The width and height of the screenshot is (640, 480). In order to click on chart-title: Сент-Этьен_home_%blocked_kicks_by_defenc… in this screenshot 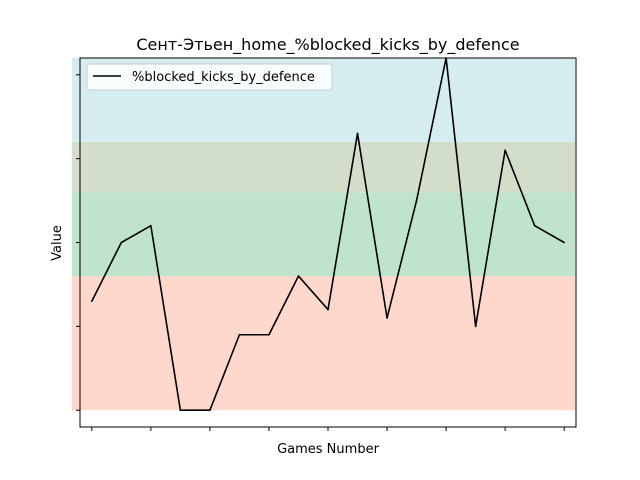, I will do `click(327, 45)`.